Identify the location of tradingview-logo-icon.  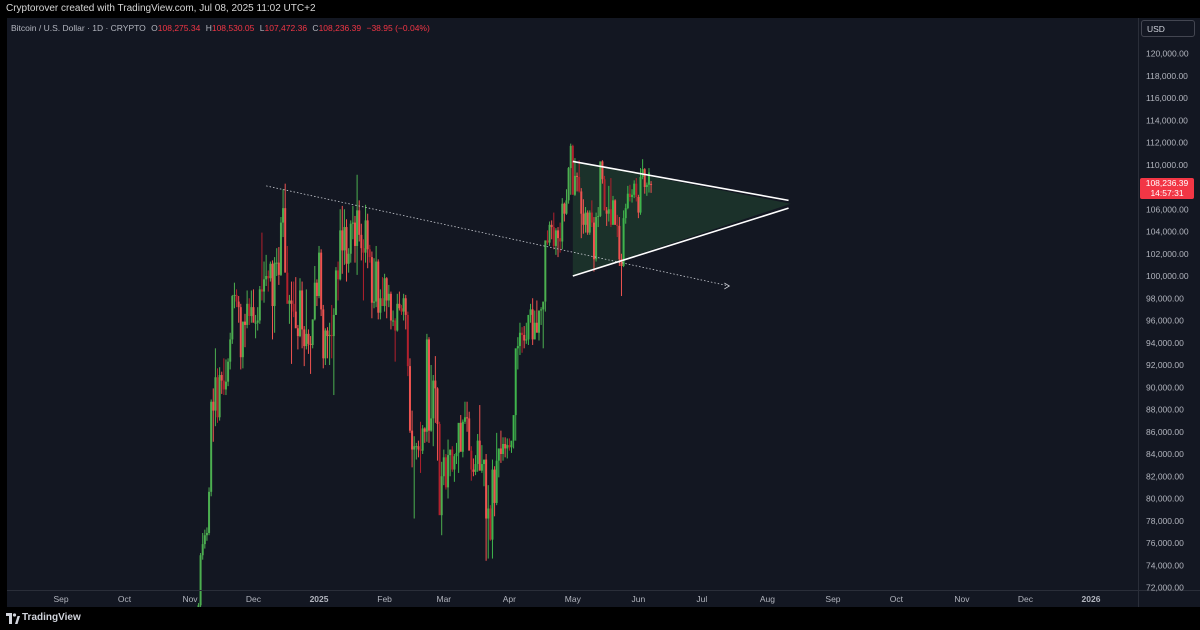
(13, 618).